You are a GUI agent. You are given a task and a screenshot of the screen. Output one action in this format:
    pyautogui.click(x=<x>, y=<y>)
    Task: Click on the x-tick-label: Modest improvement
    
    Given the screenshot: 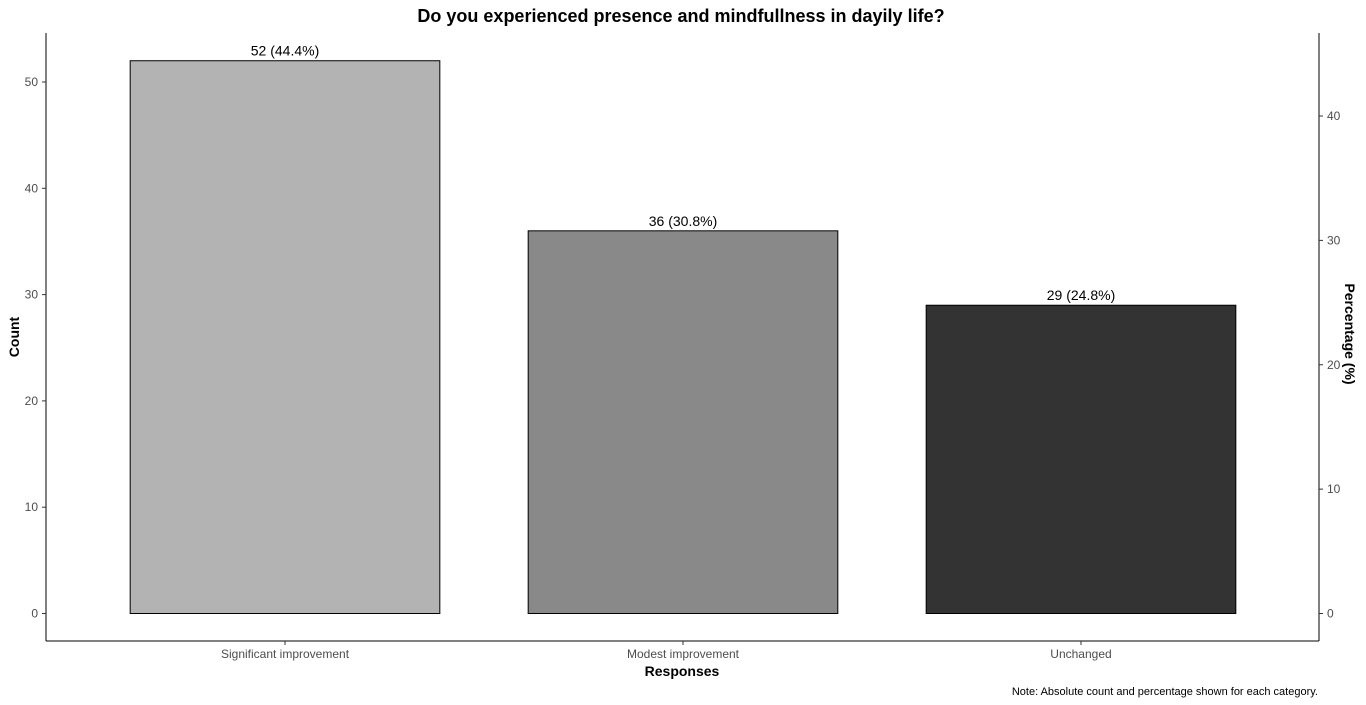 What is the action you would take?
    pyautogui.click(x=683, y=654)
    